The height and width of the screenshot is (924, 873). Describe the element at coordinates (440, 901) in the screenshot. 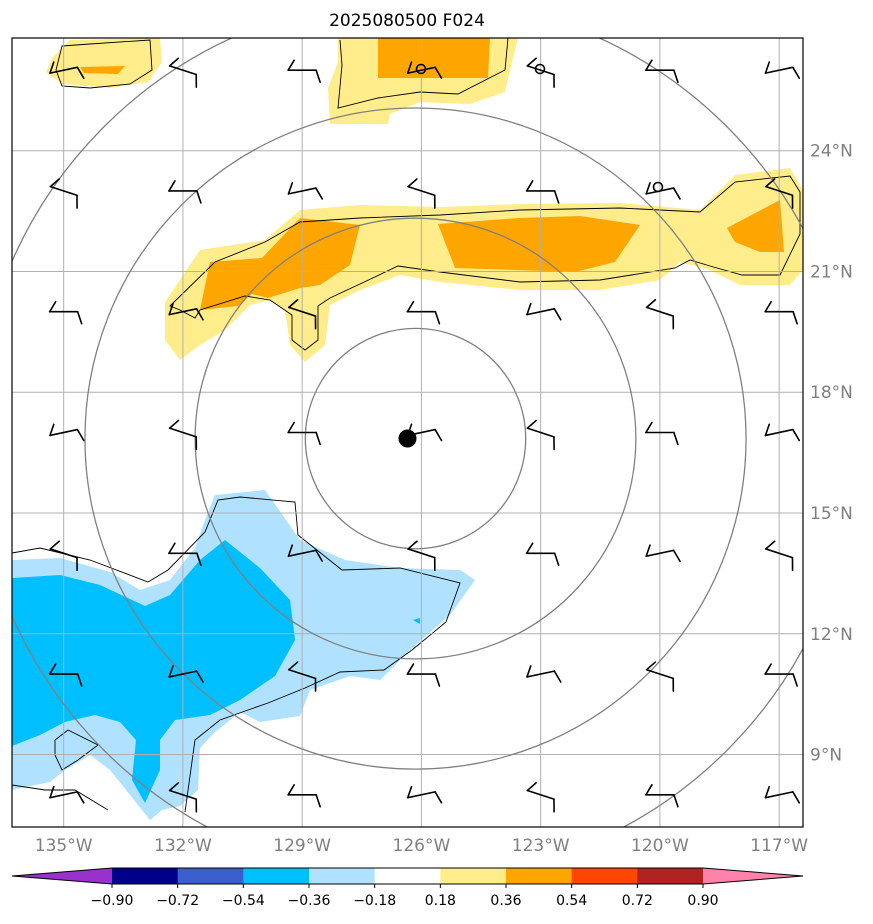

I see `colorbar-tick-label: 0.18` at that location.